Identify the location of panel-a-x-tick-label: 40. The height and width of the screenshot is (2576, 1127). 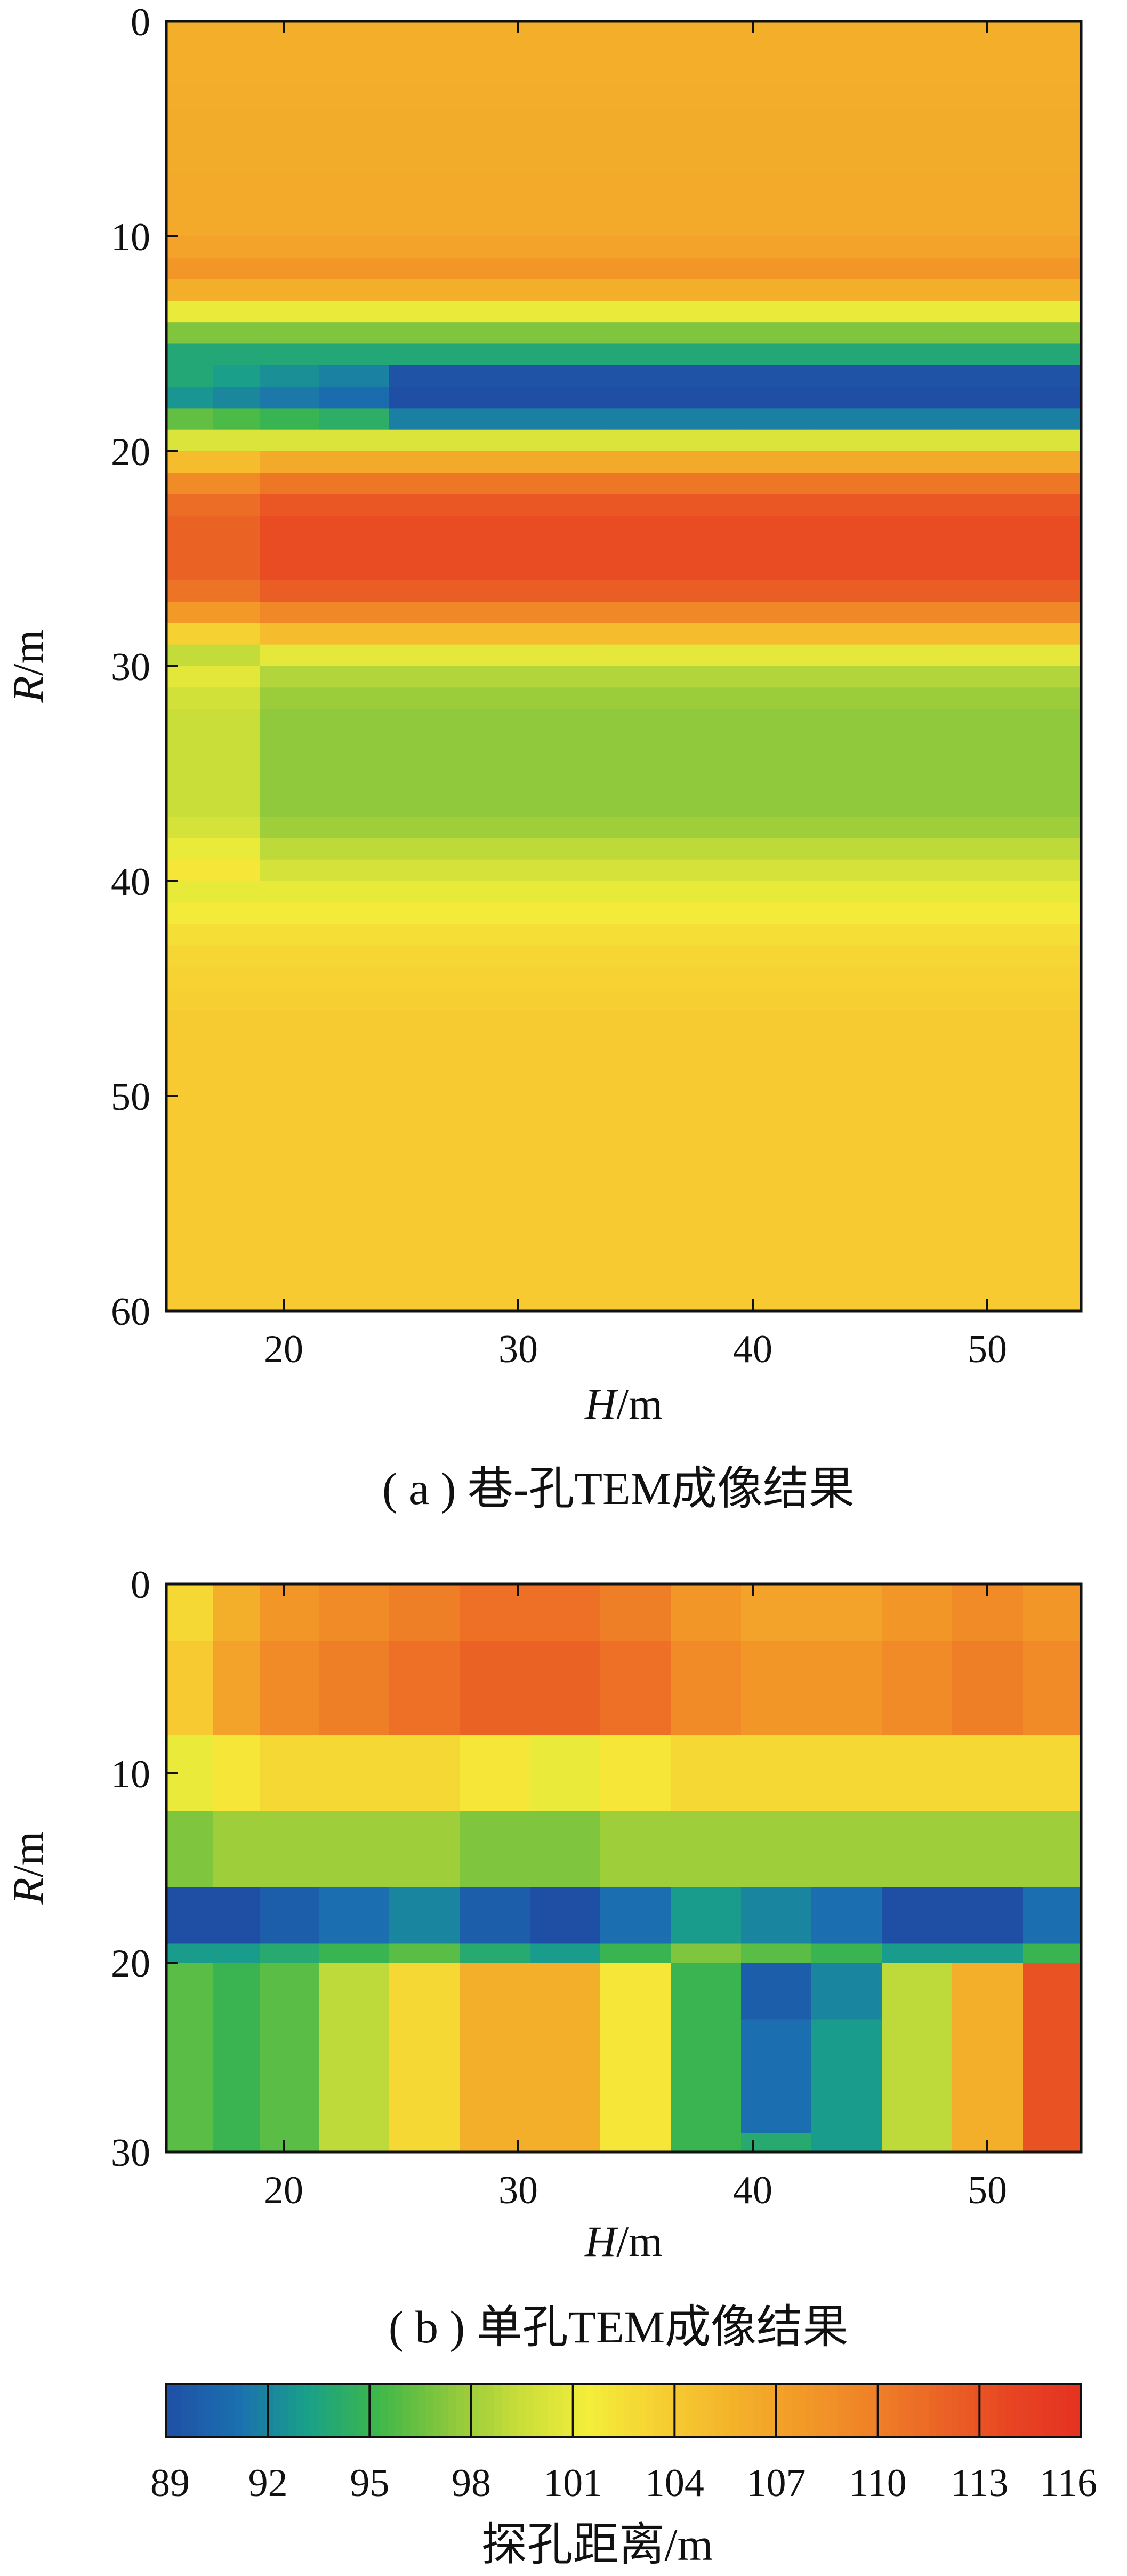
(752, 1349).